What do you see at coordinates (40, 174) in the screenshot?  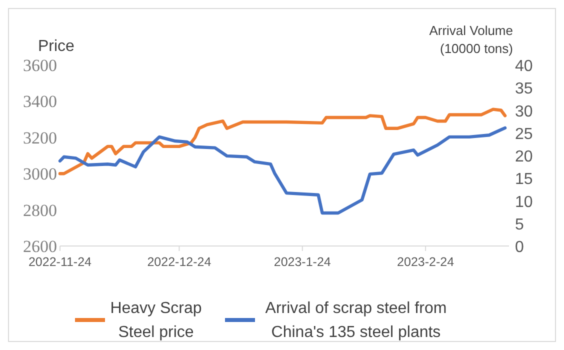 I see `y-tick-label: 3000` at bounding box center [40, 174].